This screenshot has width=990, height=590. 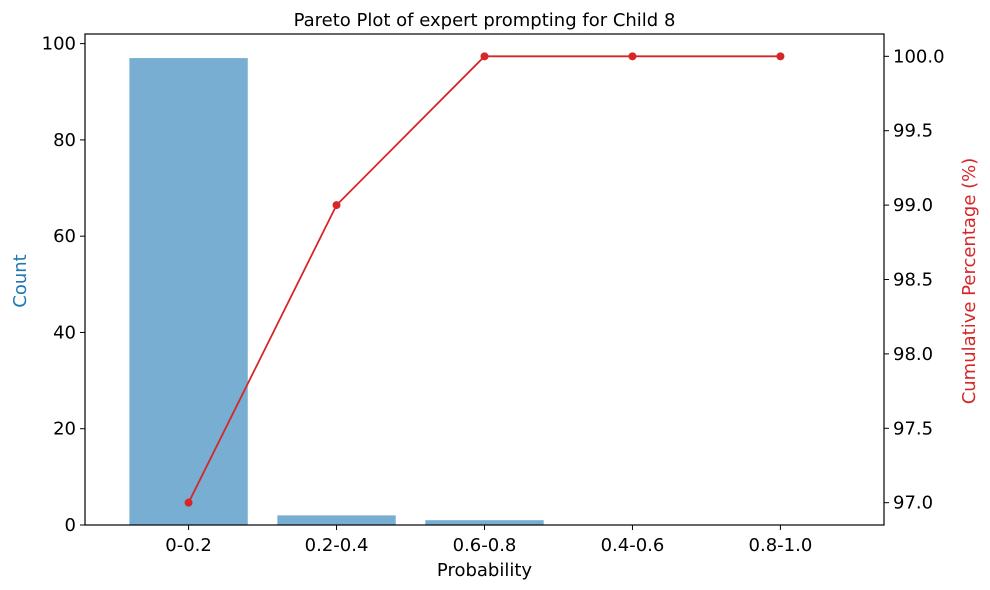 I want to click on y2-tick-label: 98.5, so click(x=913, y=280).